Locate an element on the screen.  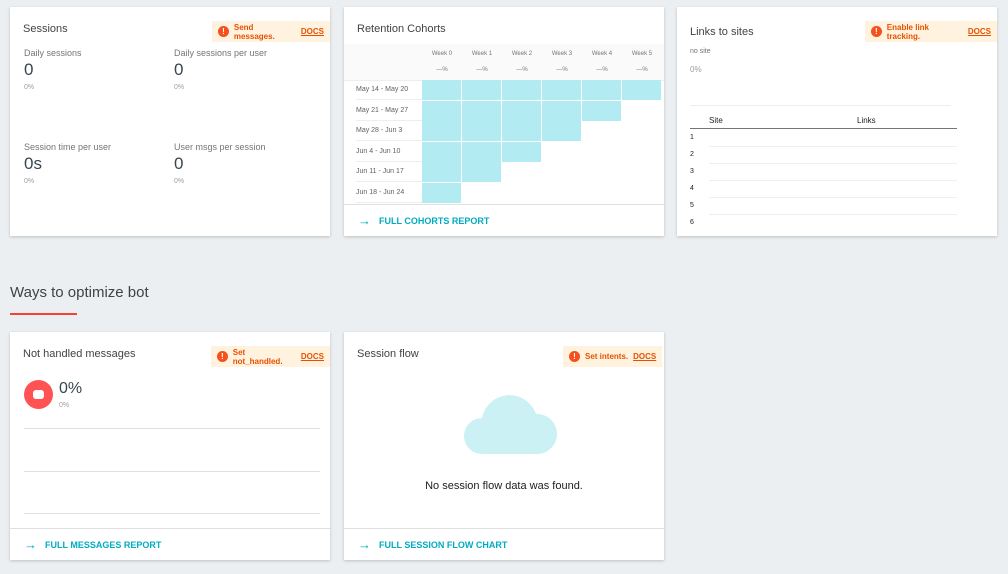
card-title: Retention Cohorts is located at coordinates (401, 29).